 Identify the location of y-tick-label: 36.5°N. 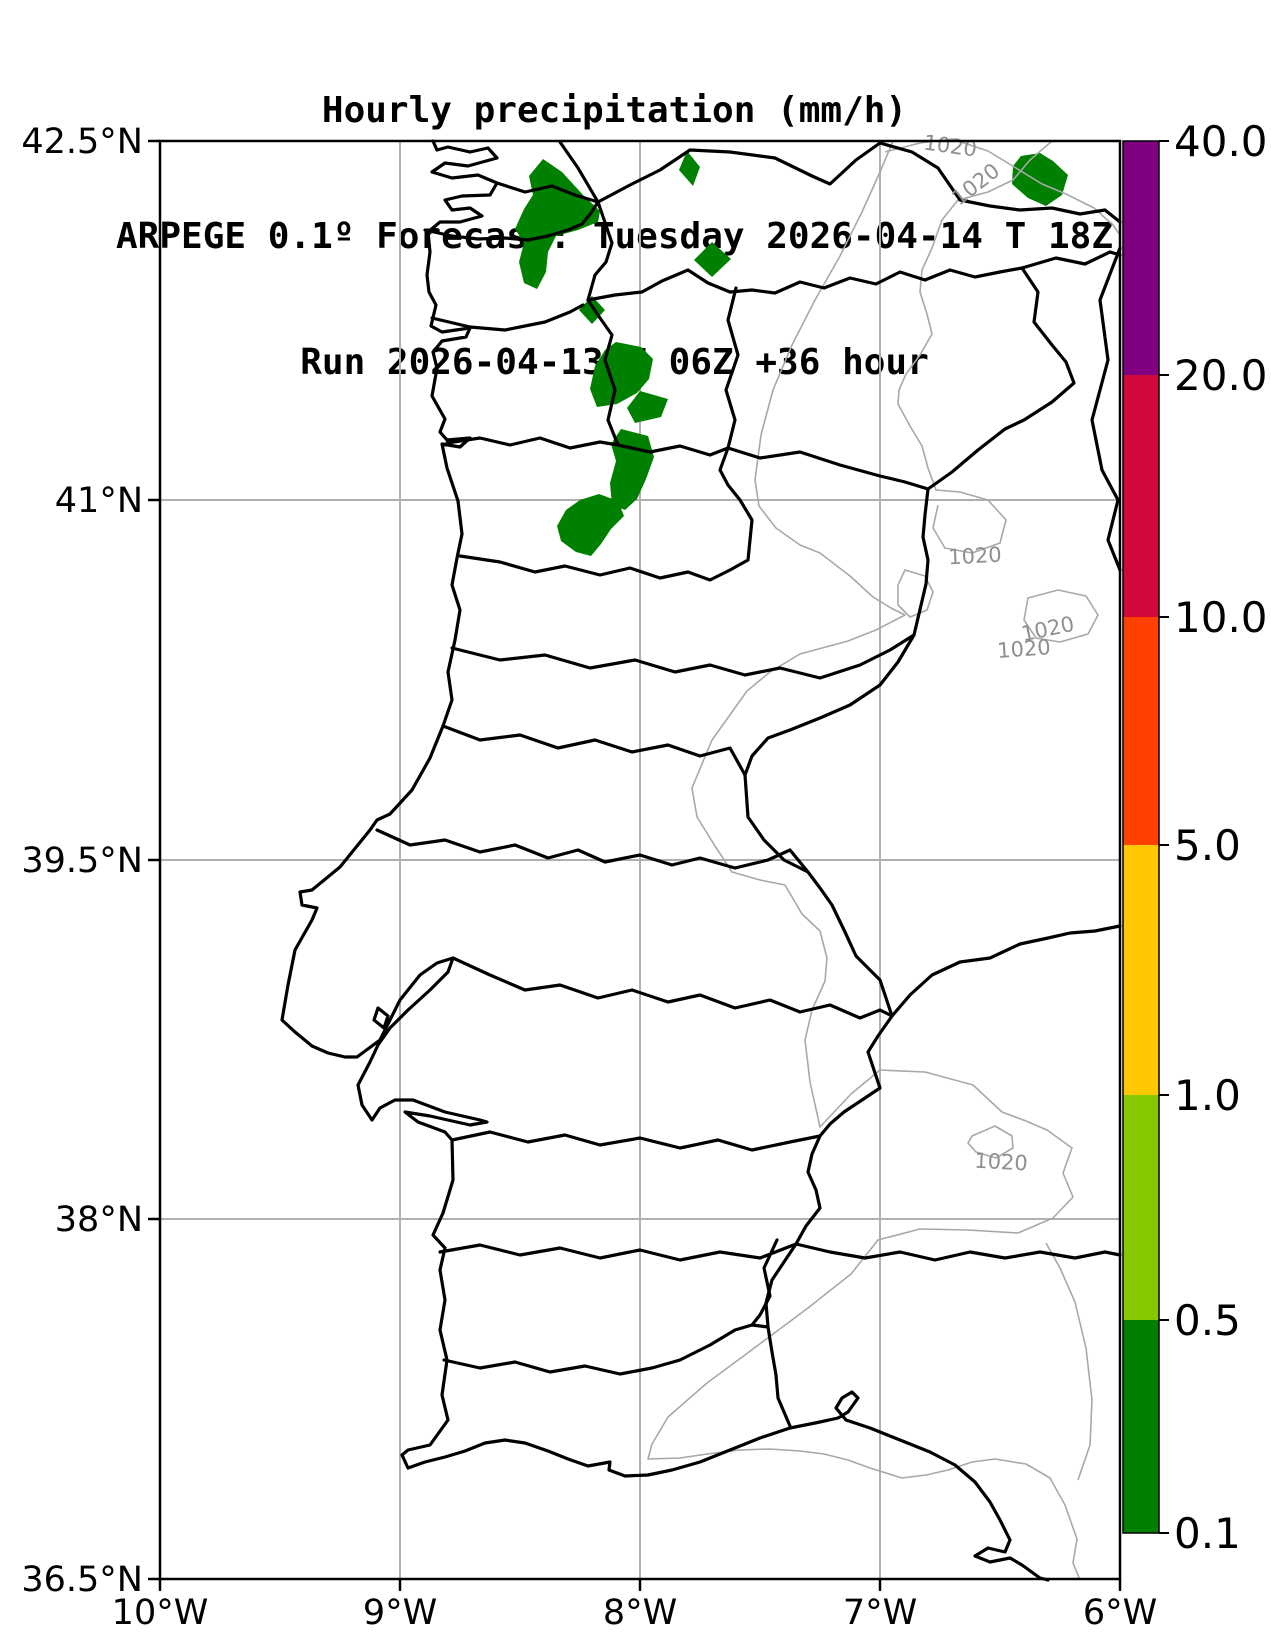
(82, 1580).